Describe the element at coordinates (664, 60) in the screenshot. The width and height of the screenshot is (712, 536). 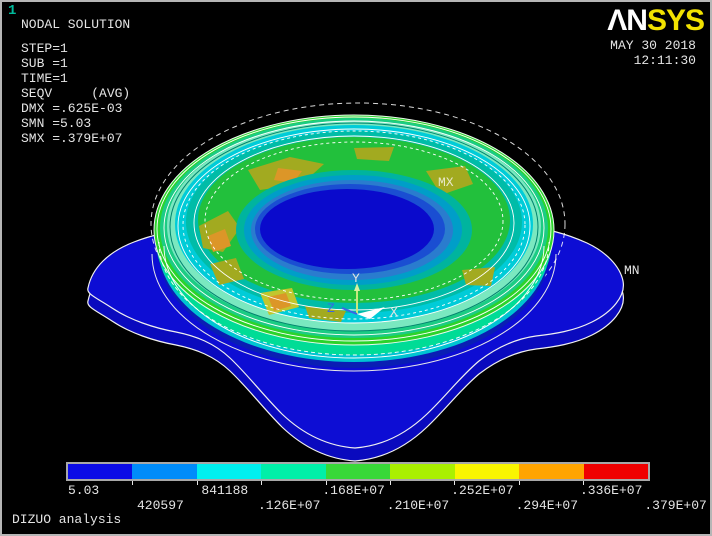
I see `time-text: 12:11:30` at that location.